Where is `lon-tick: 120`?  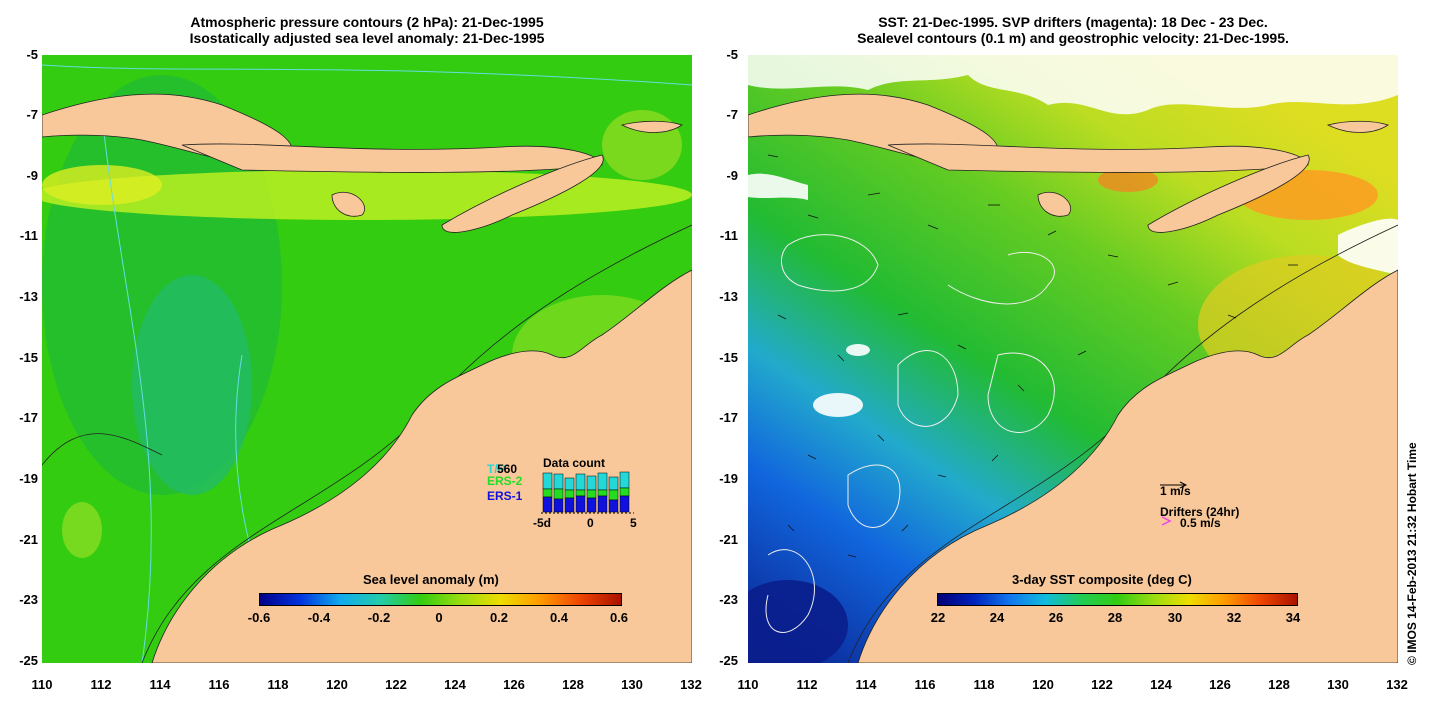 lon-tick: 120 is located at coordinates (337, 684).